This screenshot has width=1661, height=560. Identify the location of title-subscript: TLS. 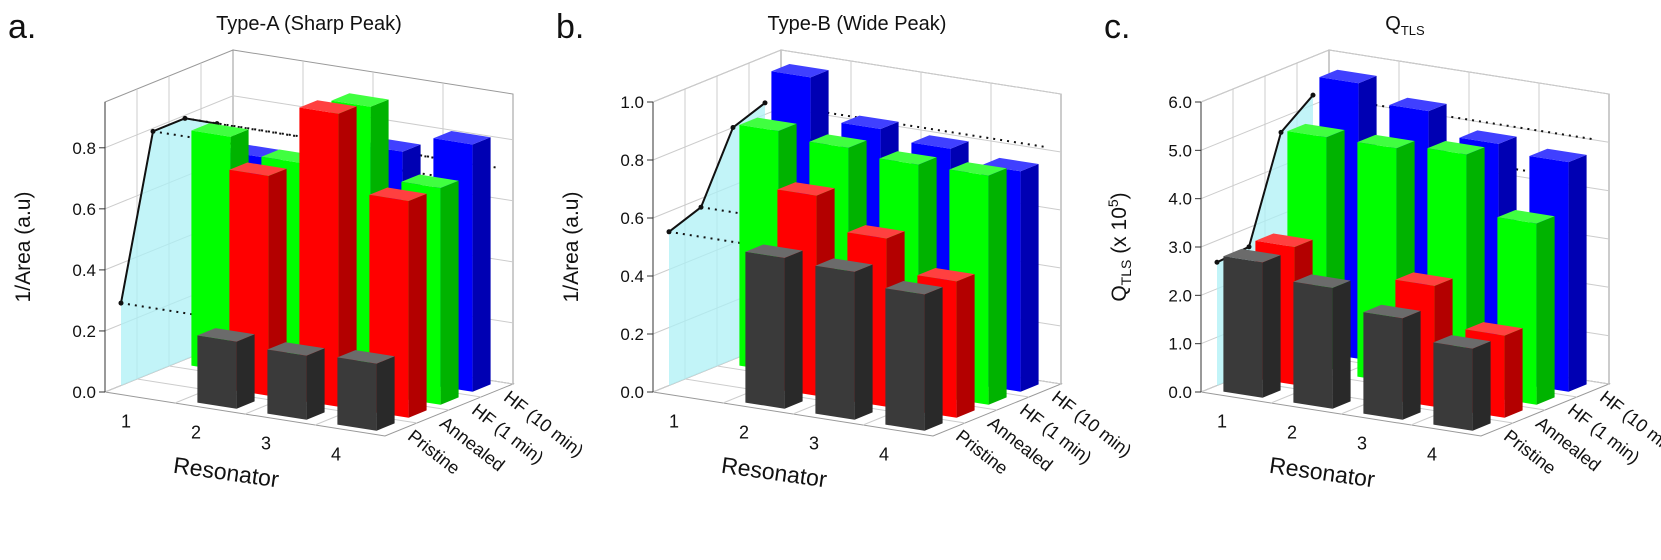
(1413, 30).